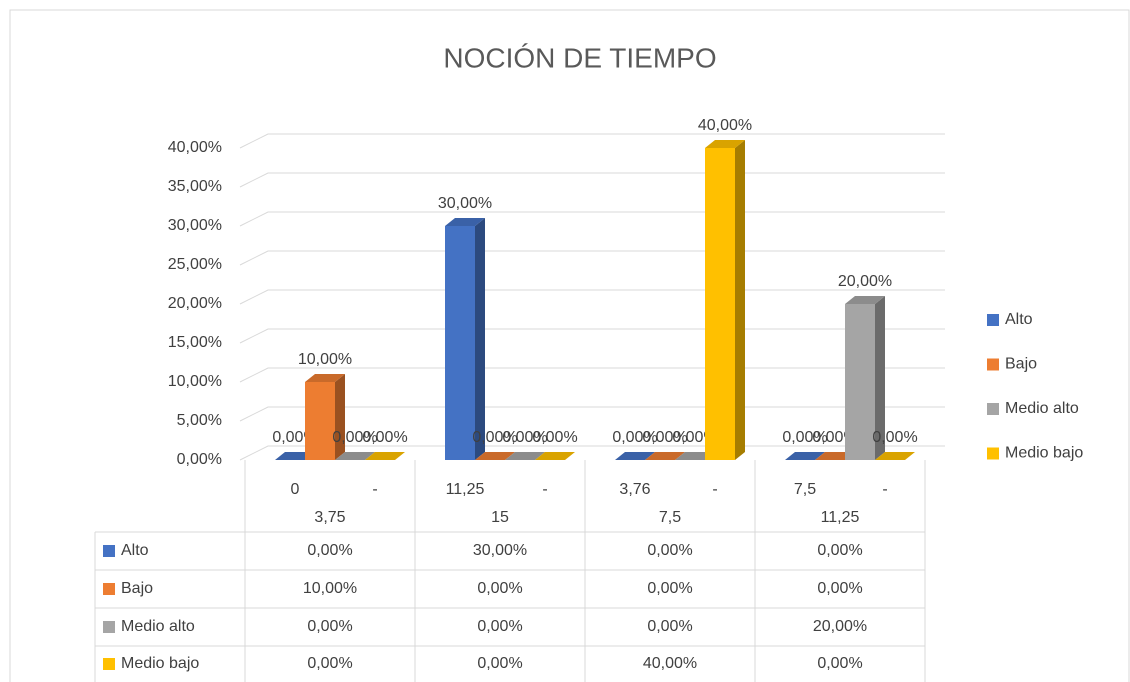  Describe the element at coordinates (195, 147) in the screenshot. I see `y-tick-label: 40,00%` at that location.